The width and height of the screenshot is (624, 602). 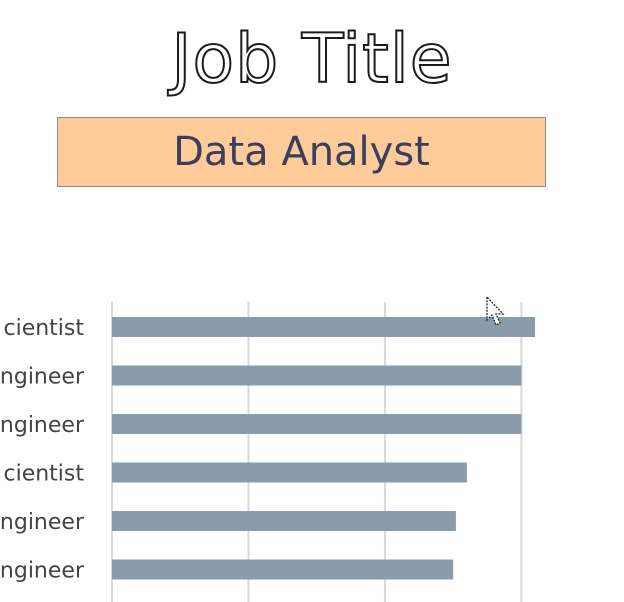 I want to click on category-label-2: ngineer, so click(x=42, y=425).